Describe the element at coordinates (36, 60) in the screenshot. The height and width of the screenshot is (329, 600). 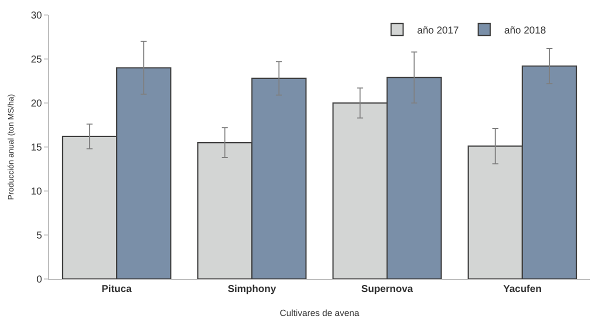
I see `y-tick-label: 25` at that location.